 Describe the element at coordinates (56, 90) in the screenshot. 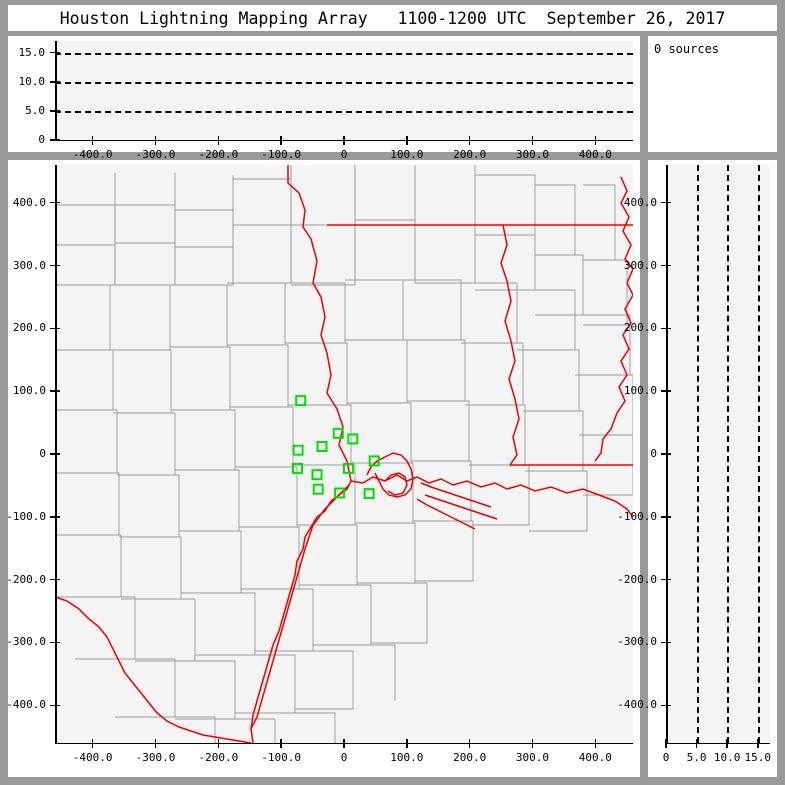

I see `time-height-y-axis` at that location.